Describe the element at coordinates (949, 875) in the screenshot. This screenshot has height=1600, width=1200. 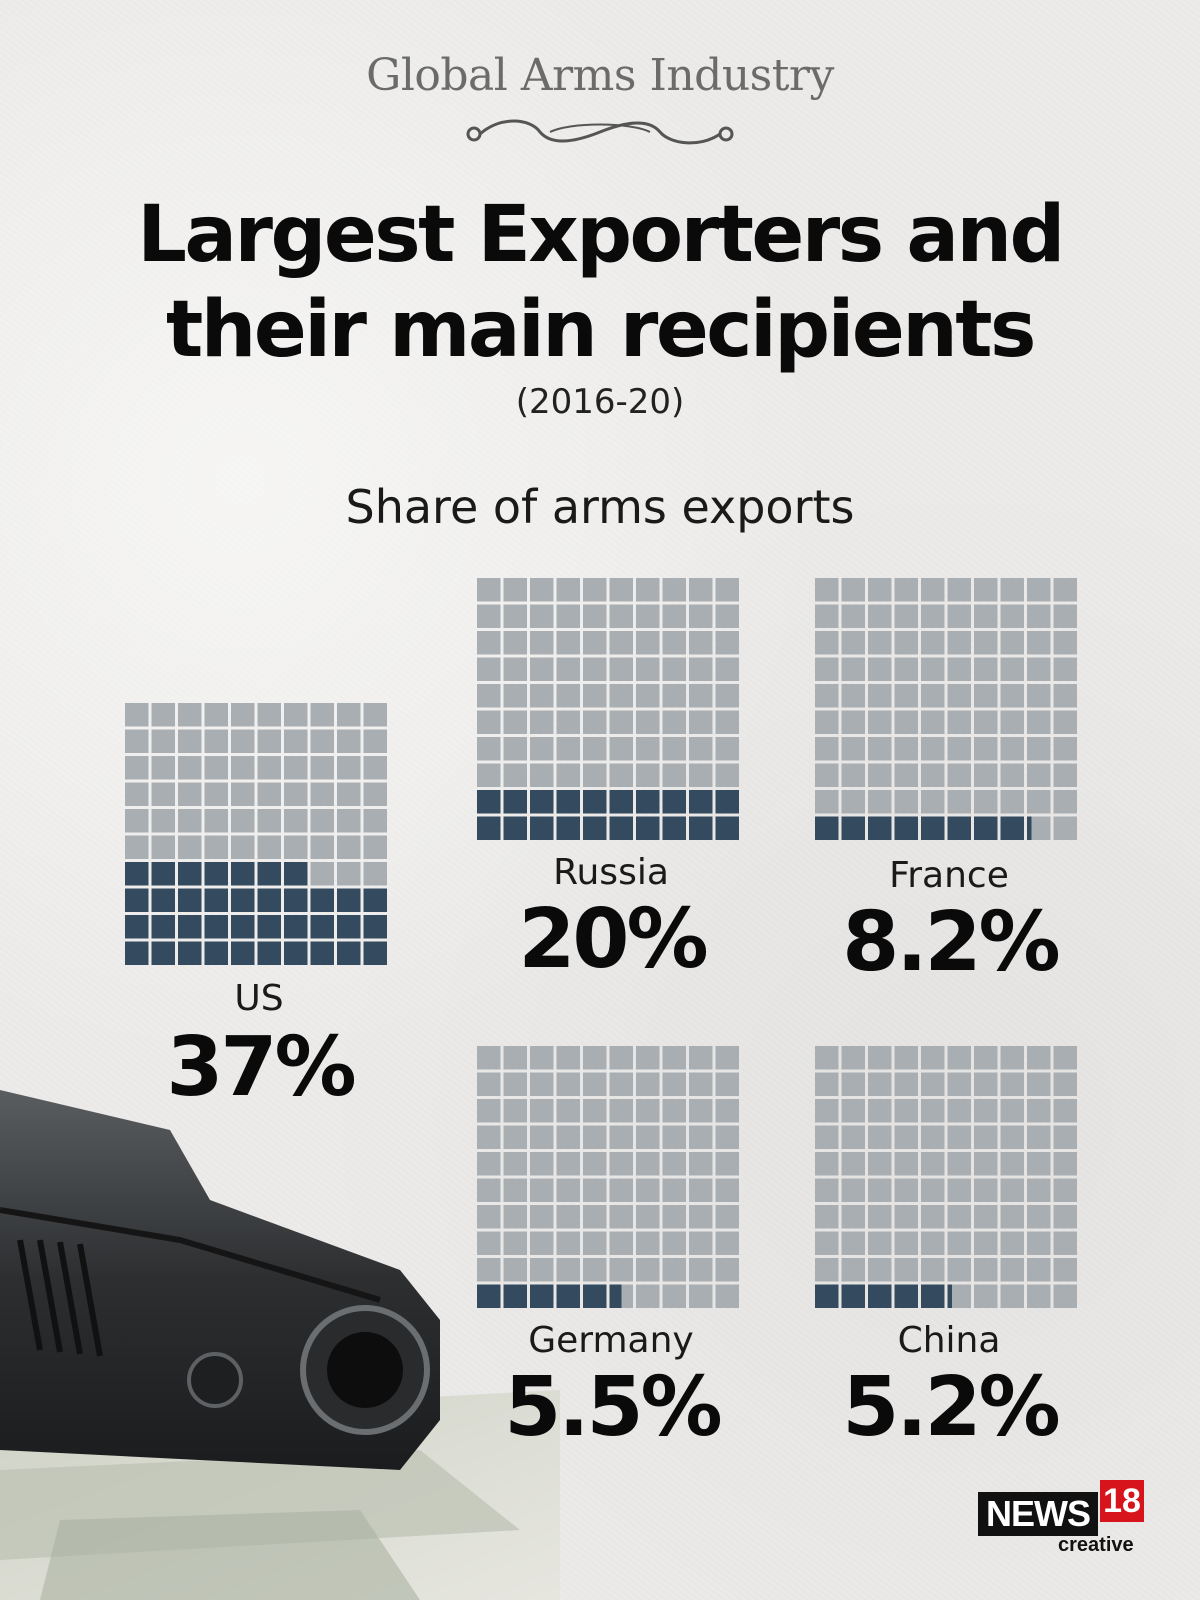
I see `label-france: France` at that location.